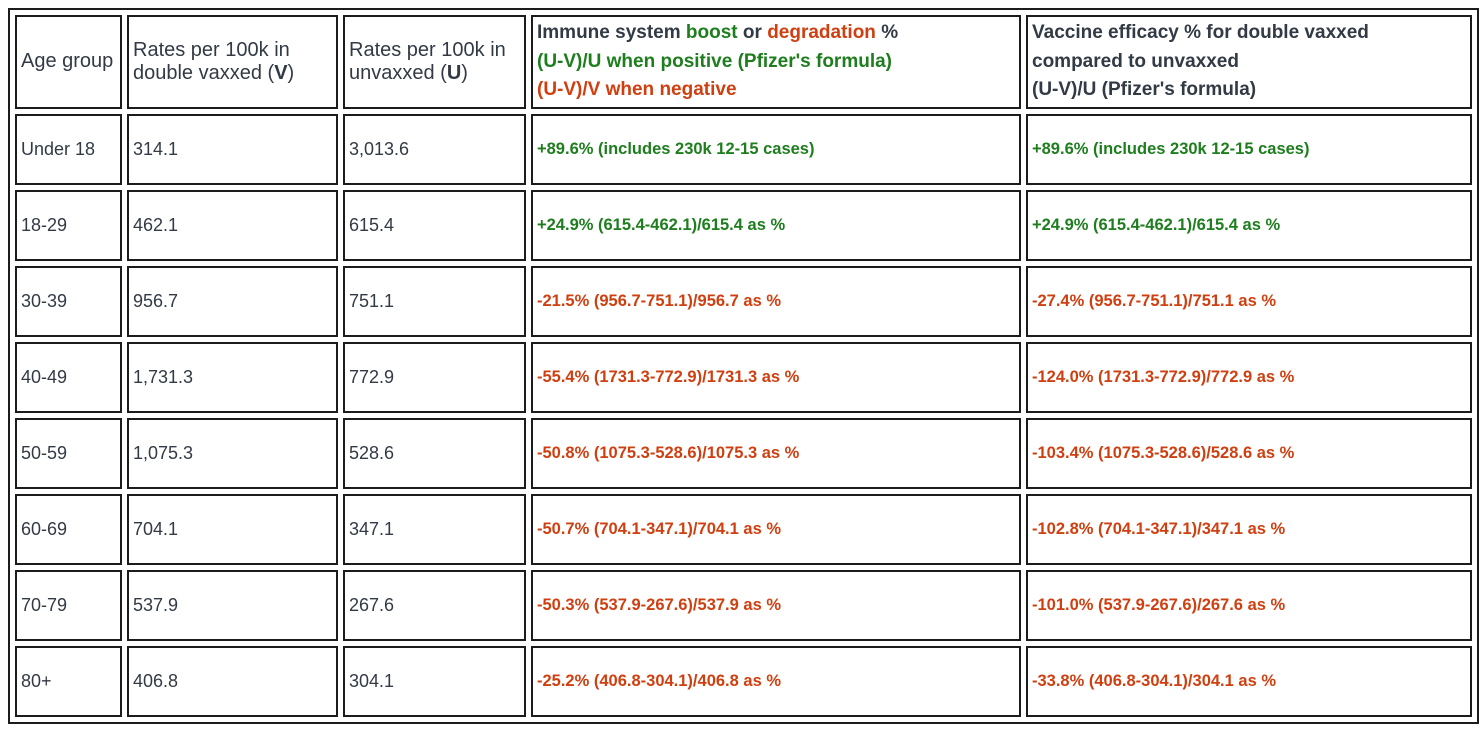  What do you see at coordinates (1154, 300) in the screenshot?
I see `efficacy-value: -27.4% (956.7-751.1)/751.1 as %` at bounding box center [1154, 300].